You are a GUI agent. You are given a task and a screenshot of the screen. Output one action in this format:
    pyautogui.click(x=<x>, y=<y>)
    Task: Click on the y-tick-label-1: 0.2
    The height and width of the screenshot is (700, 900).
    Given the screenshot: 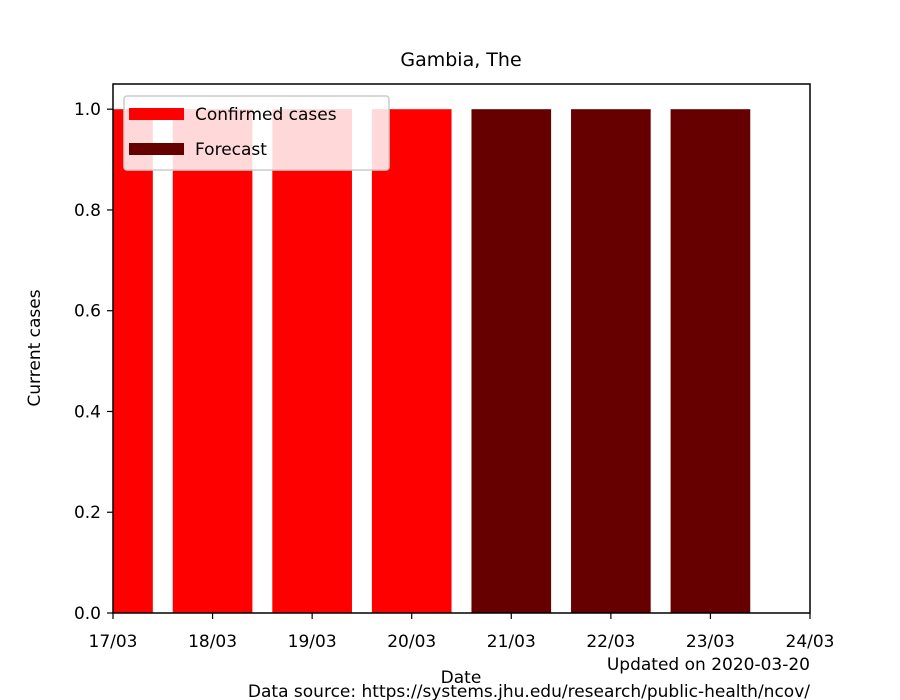 What is the action you would take?
    pyautogui.click(x=87, y=513)
    